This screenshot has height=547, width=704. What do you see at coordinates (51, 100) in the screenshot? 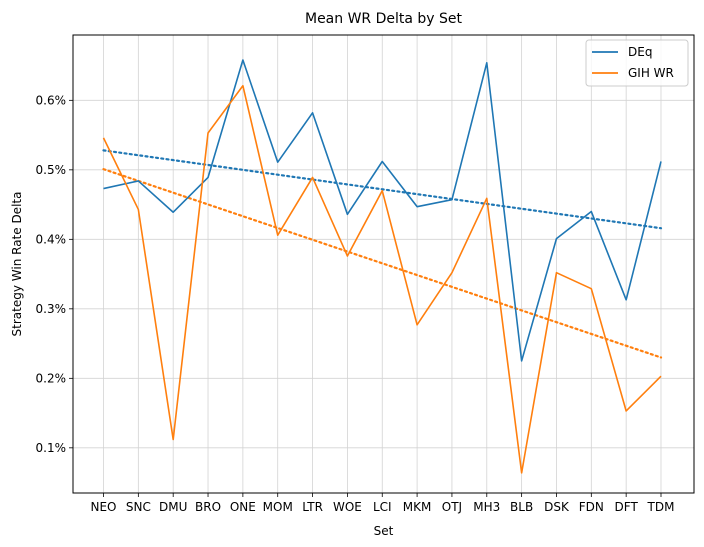
I see `y-tick-label-5: 0.6%` at bounding box center [51, 100].